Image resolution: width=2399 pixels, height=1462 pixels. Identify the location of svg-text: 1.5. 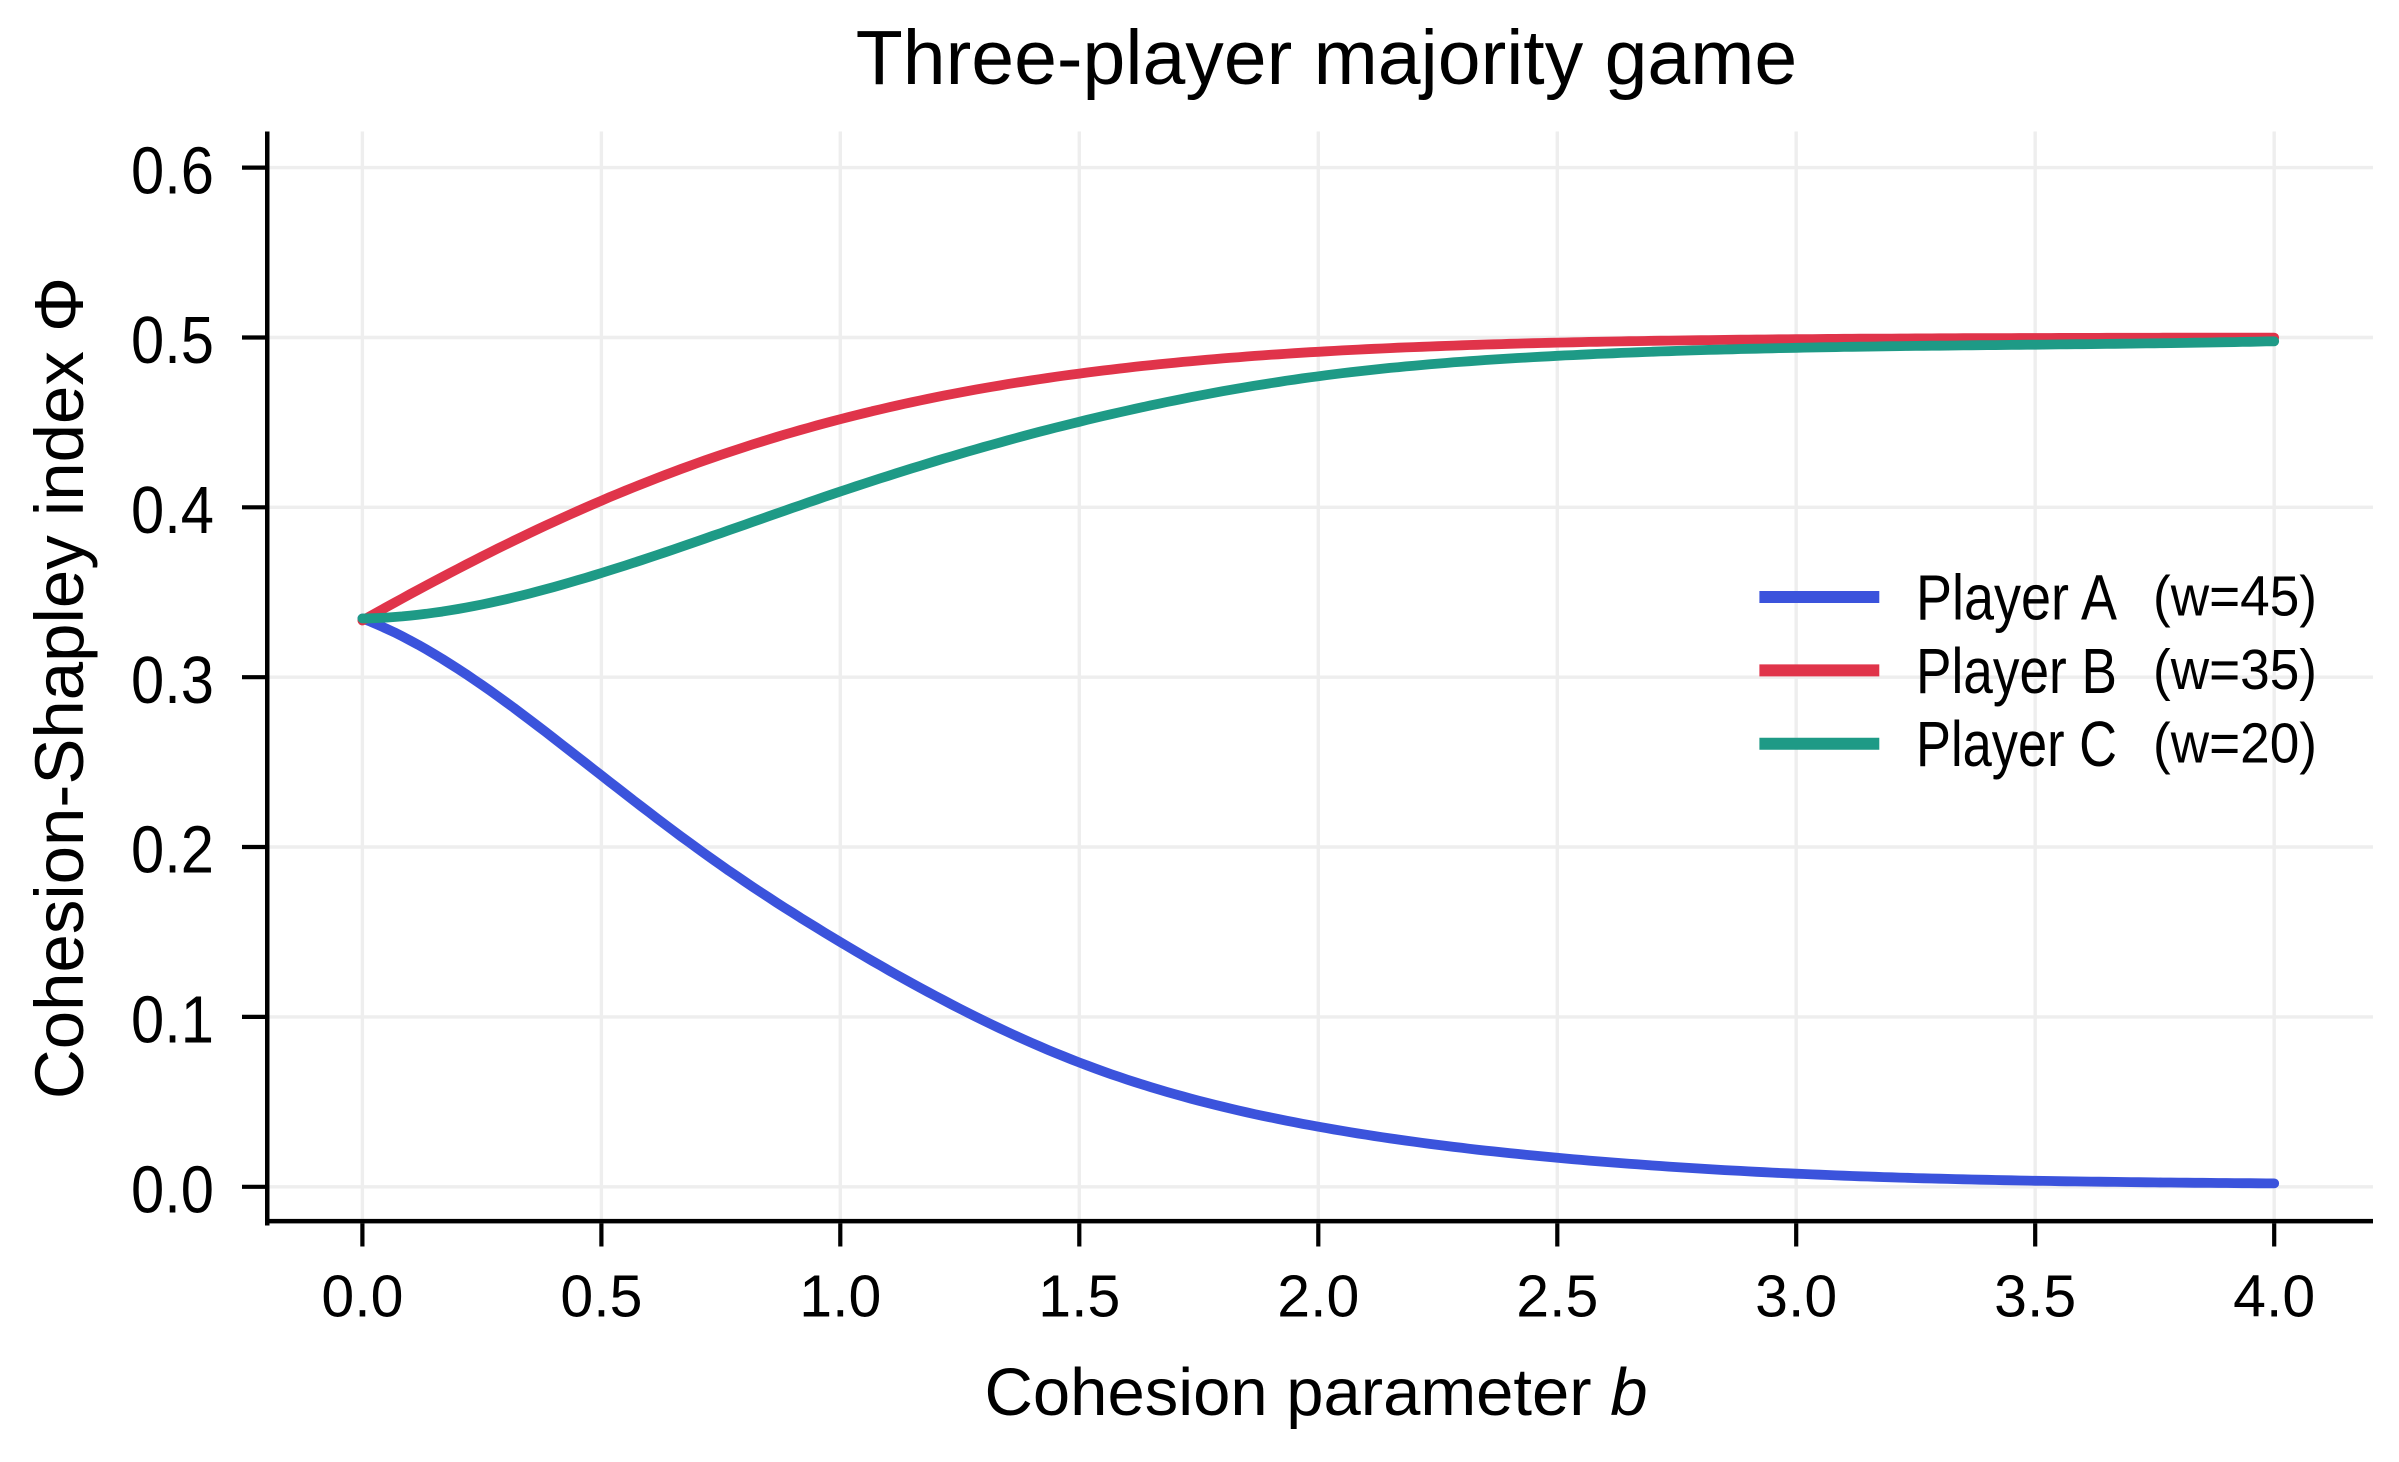
(1079, 1297).